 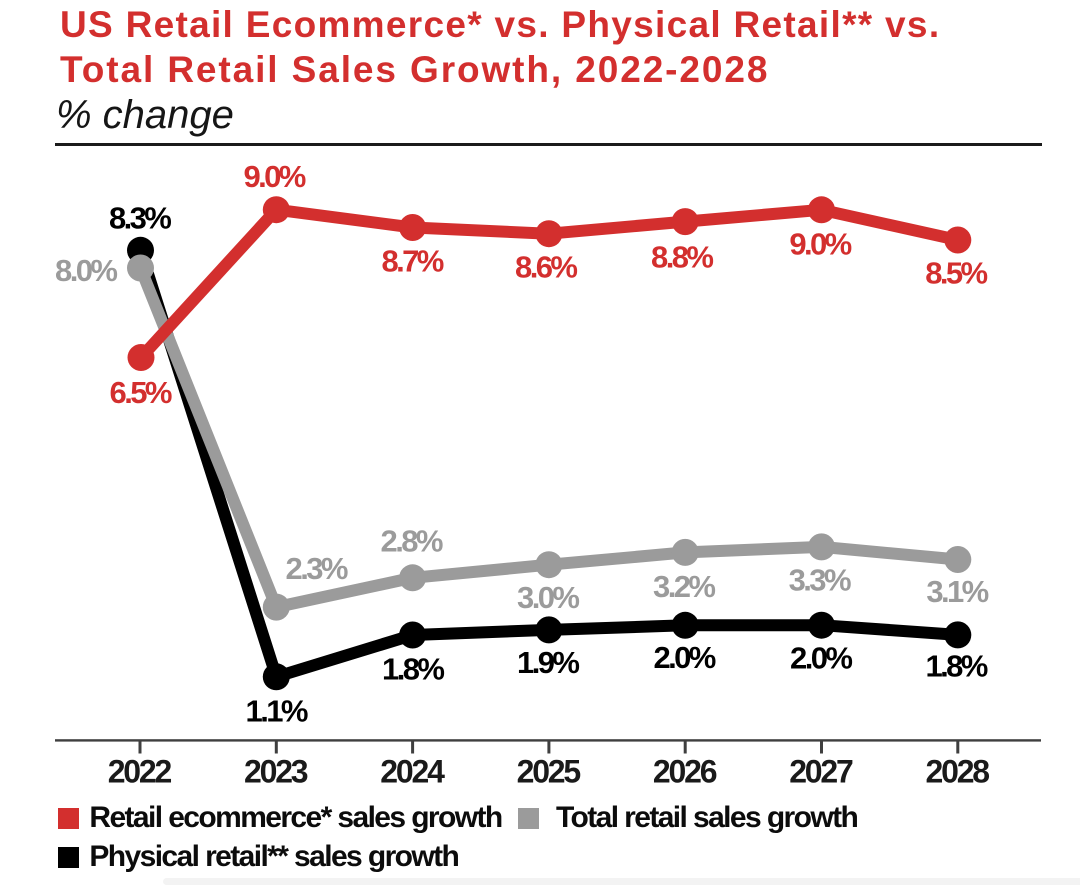 What do you see at coordinates (140, 218) in the screenshot?
I see `svg-text: 8.3%` at bounding box center [140, 218].